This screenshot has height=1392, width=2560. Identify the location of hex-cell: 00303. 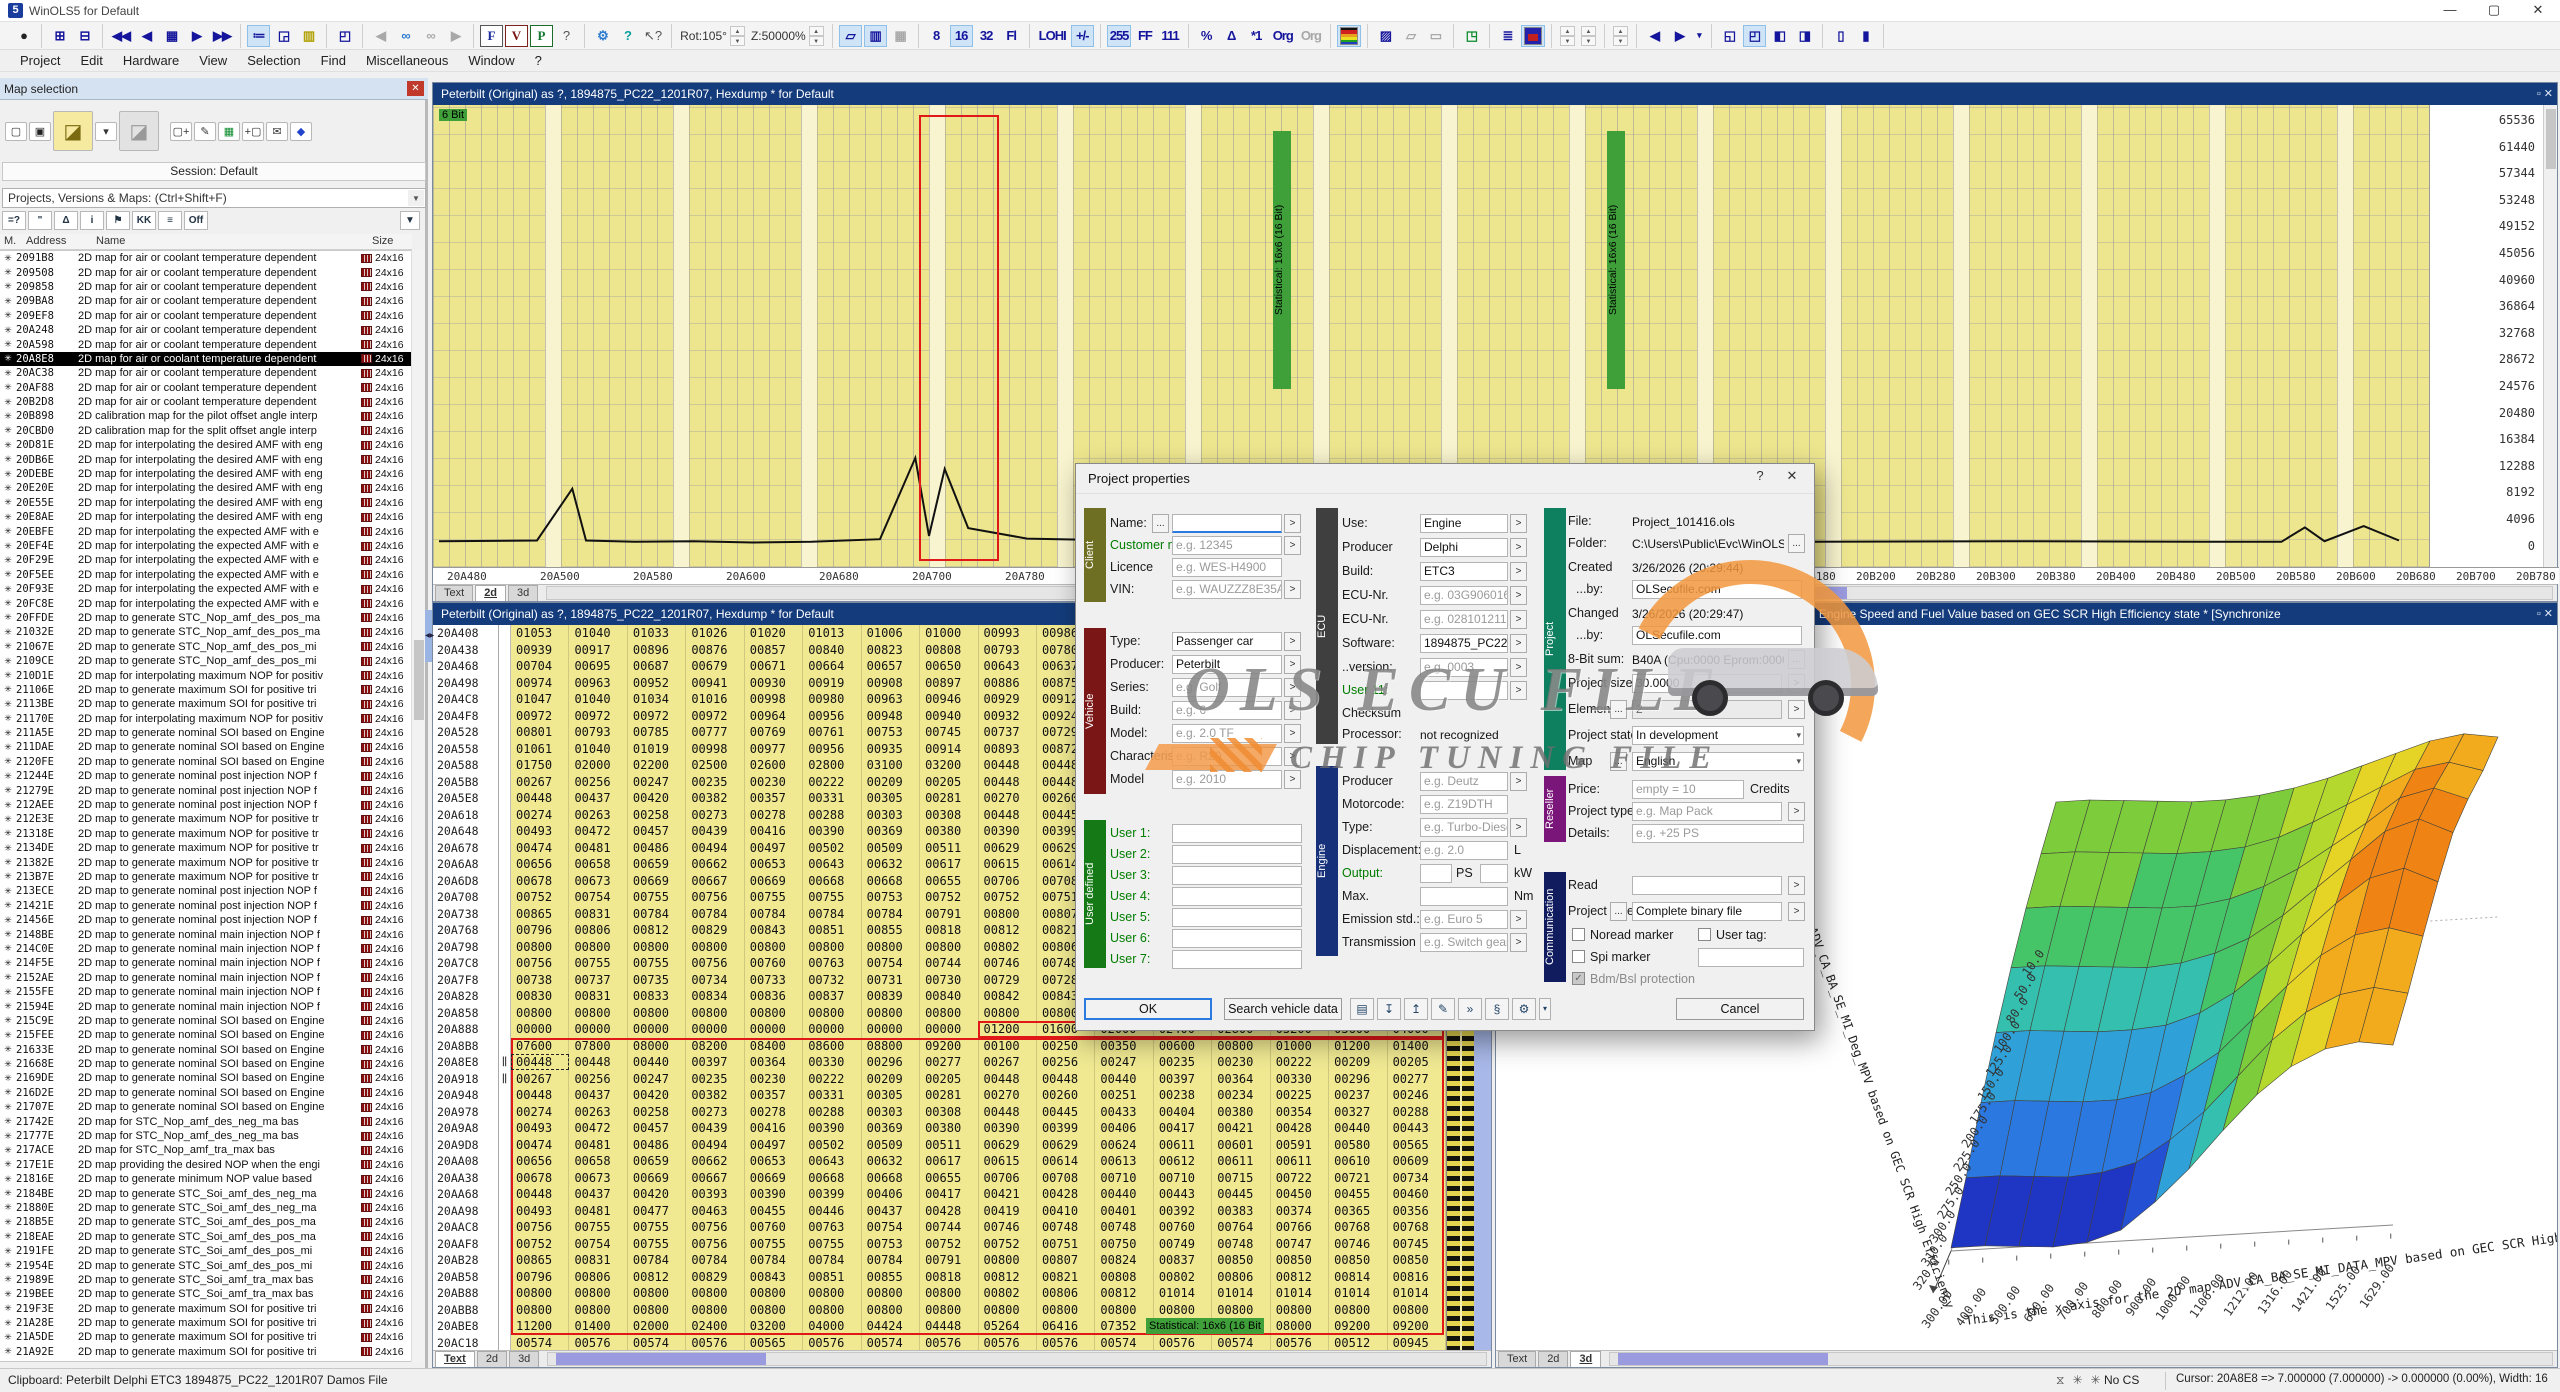
(891, 814).